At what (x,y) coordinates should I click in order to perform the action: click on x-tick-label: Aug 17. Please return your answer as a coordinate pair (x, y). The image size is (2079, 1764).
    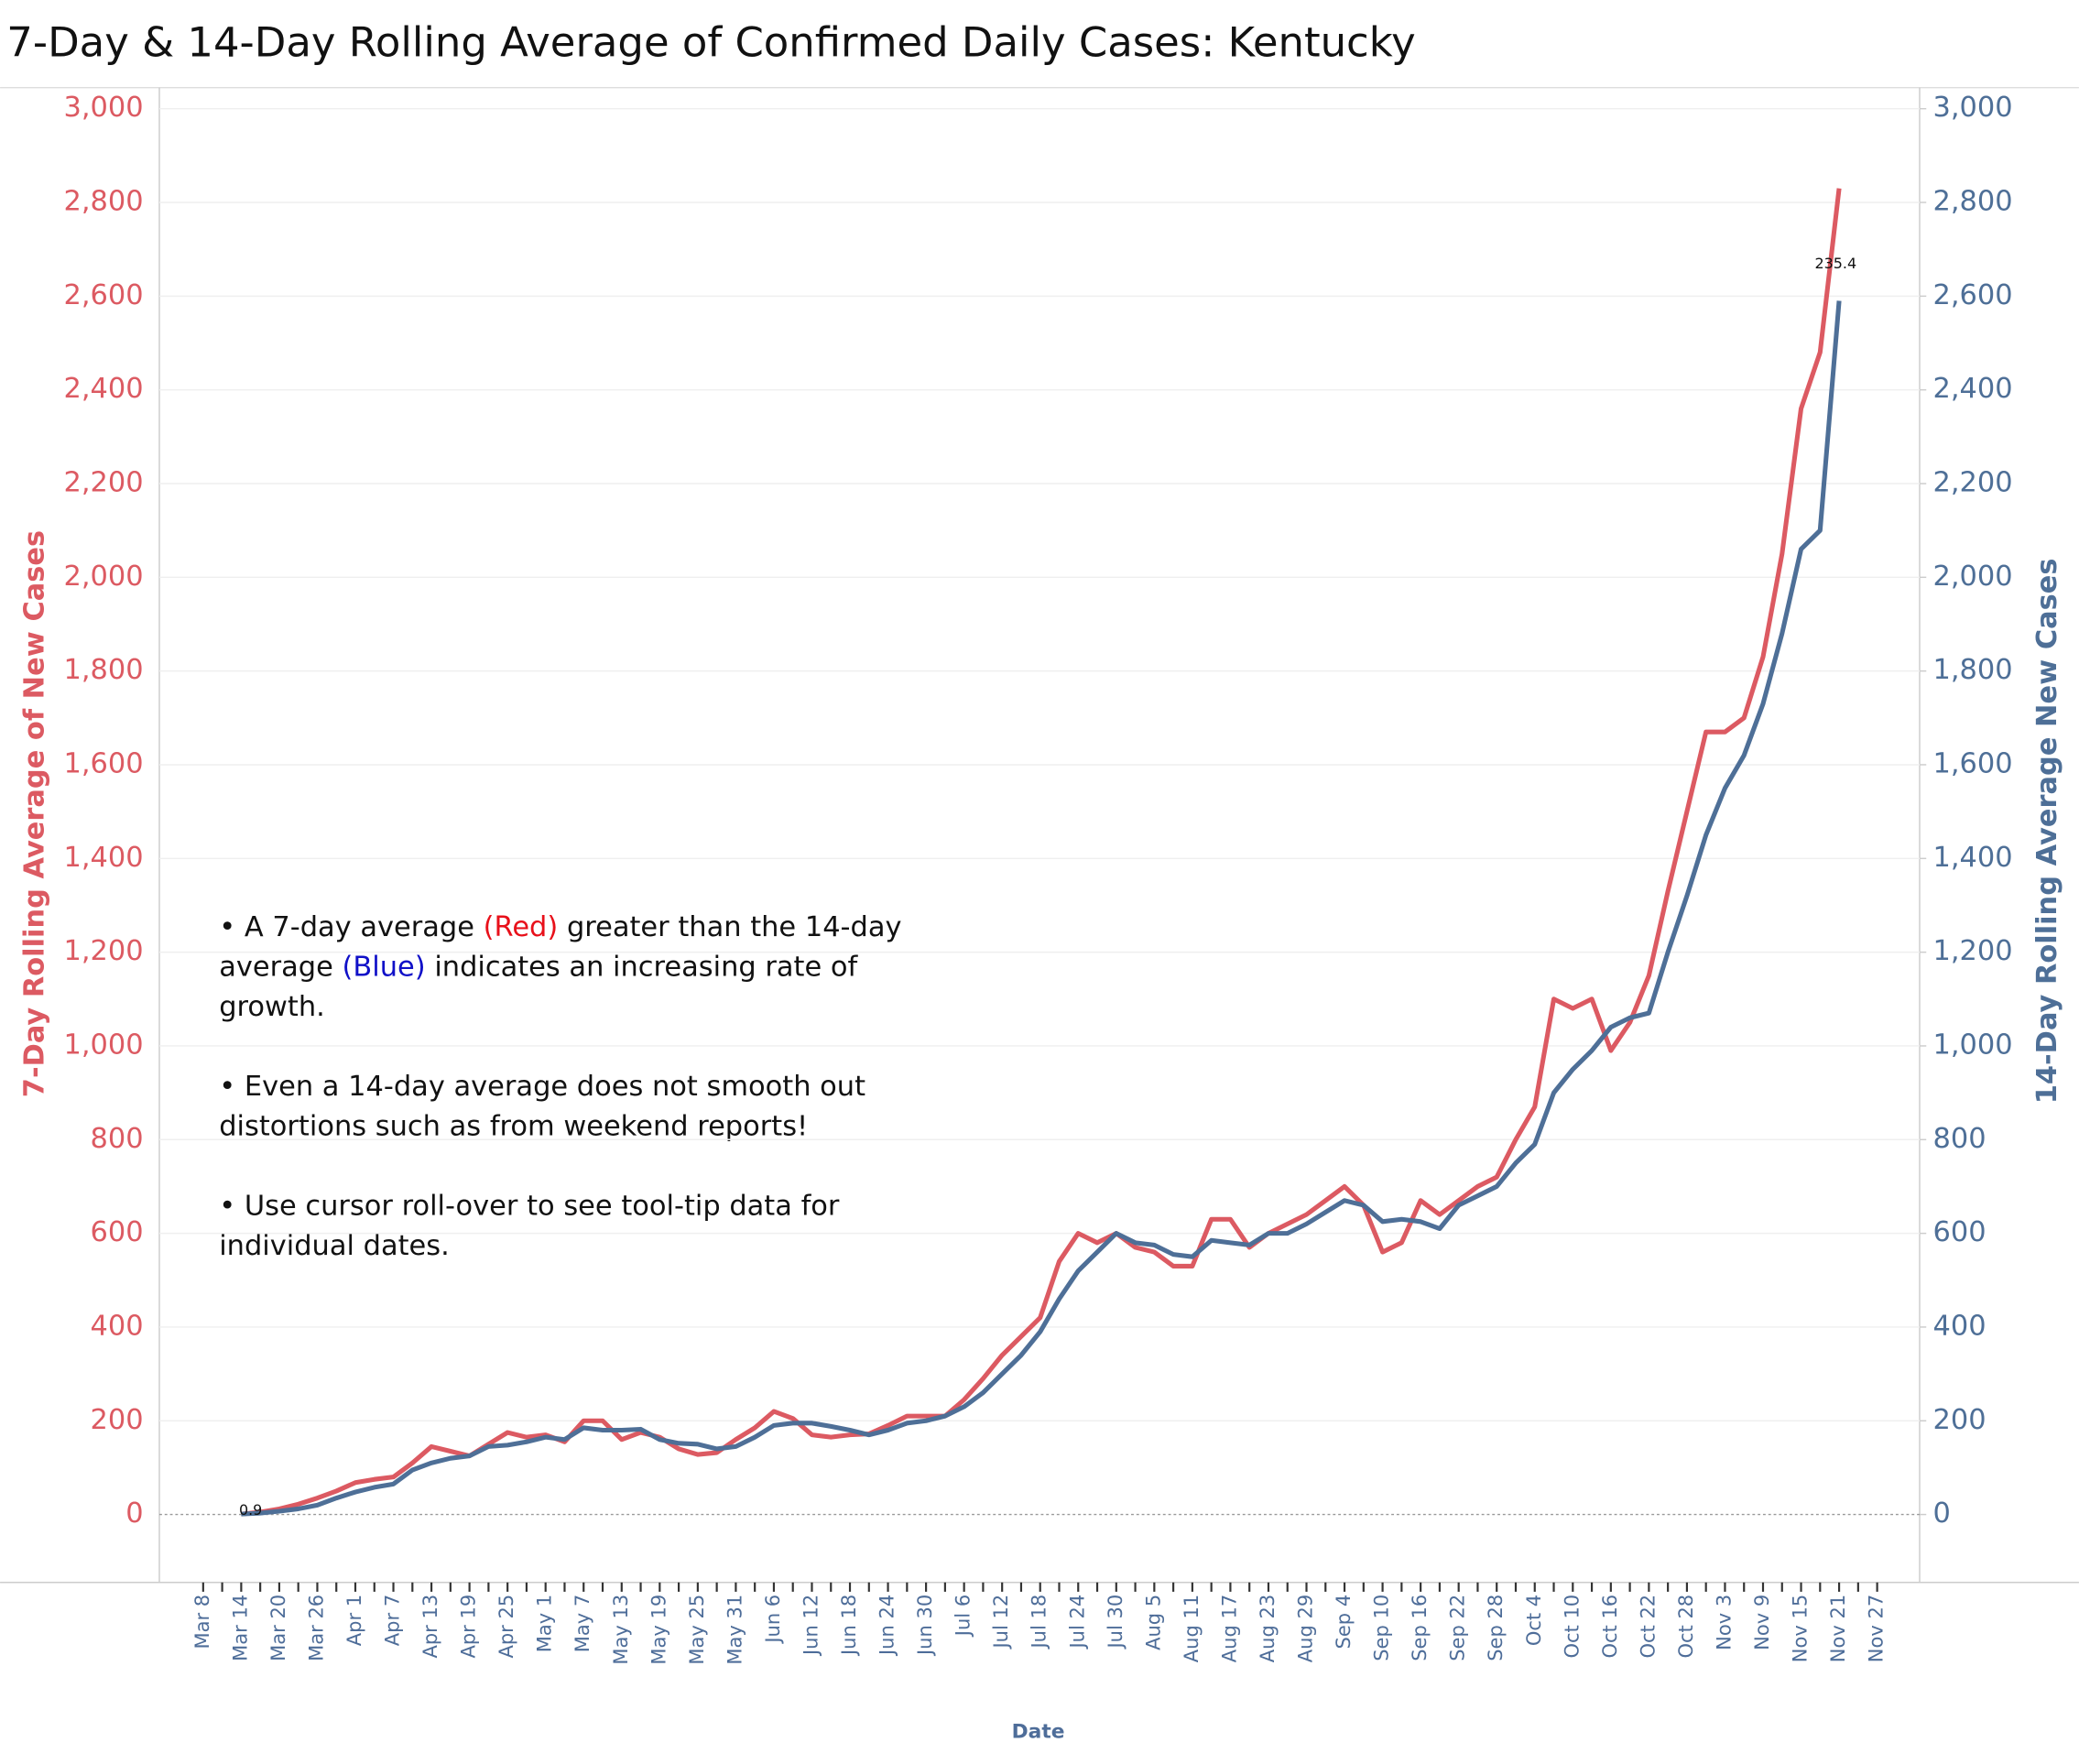
    Looking at the image, I should click on (1228, 1628).